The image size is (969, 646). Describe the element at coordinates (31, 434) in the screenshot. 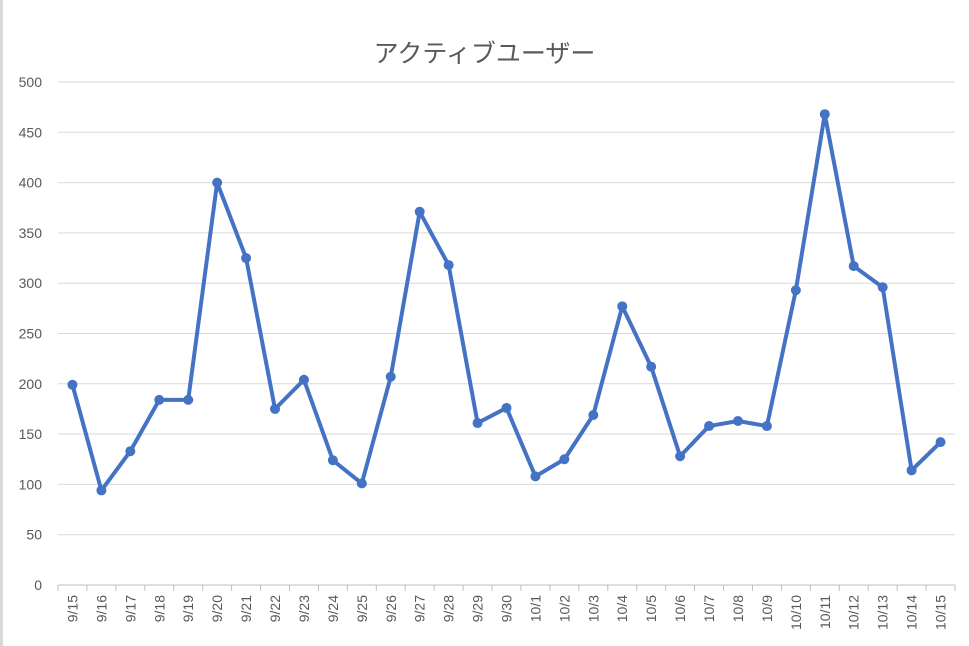

I see `y-tick-label: 150` at that location.